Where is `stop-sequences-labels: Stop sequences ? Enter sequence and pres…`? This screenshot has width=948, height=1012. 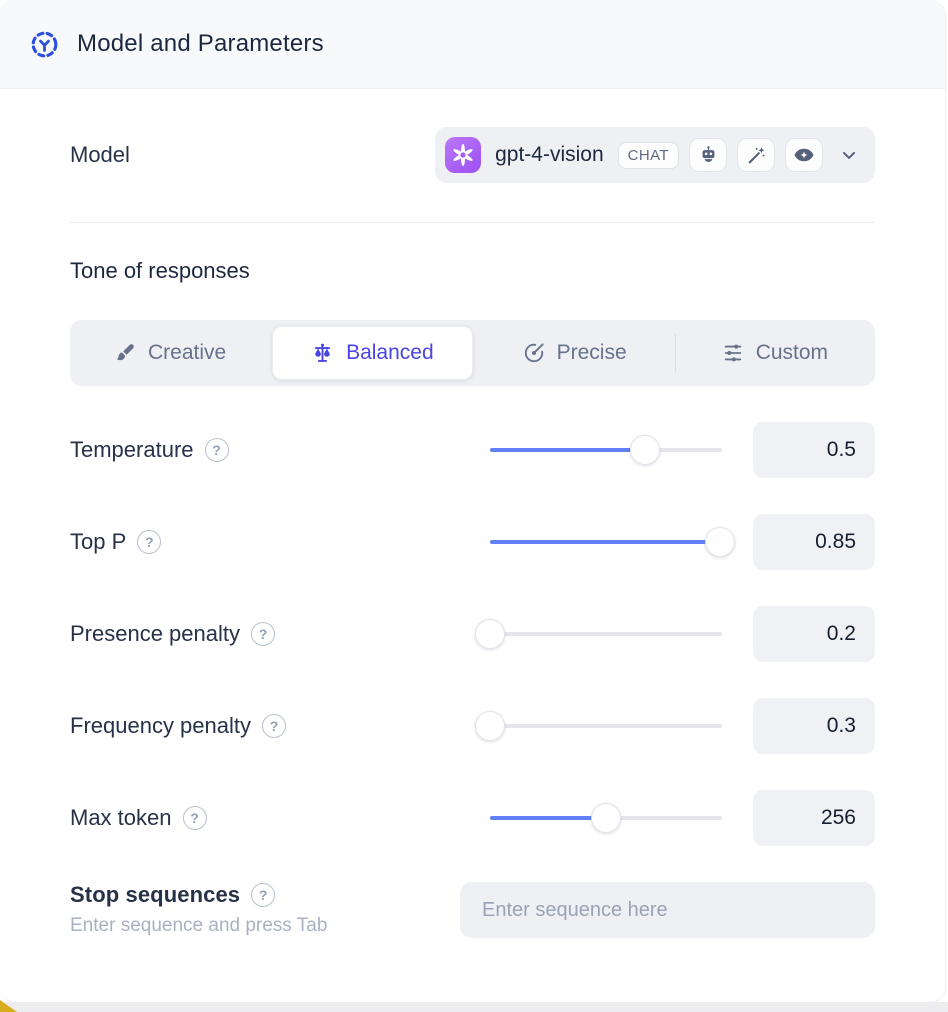
stop-sequences-labels: Stop sequences ? Enter sequence and pres… is located at coordinates (198, 909).